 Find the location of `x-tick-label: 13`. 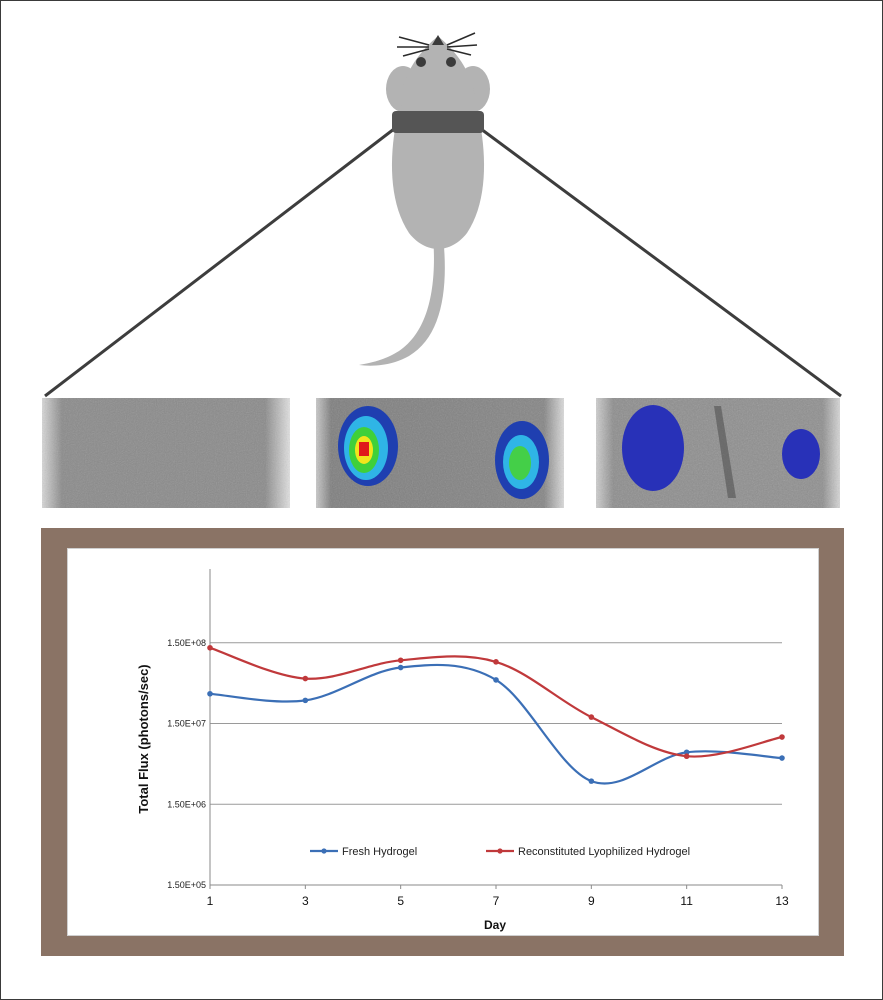

x-tick-label: 13 is located at coordinates (782, 901).